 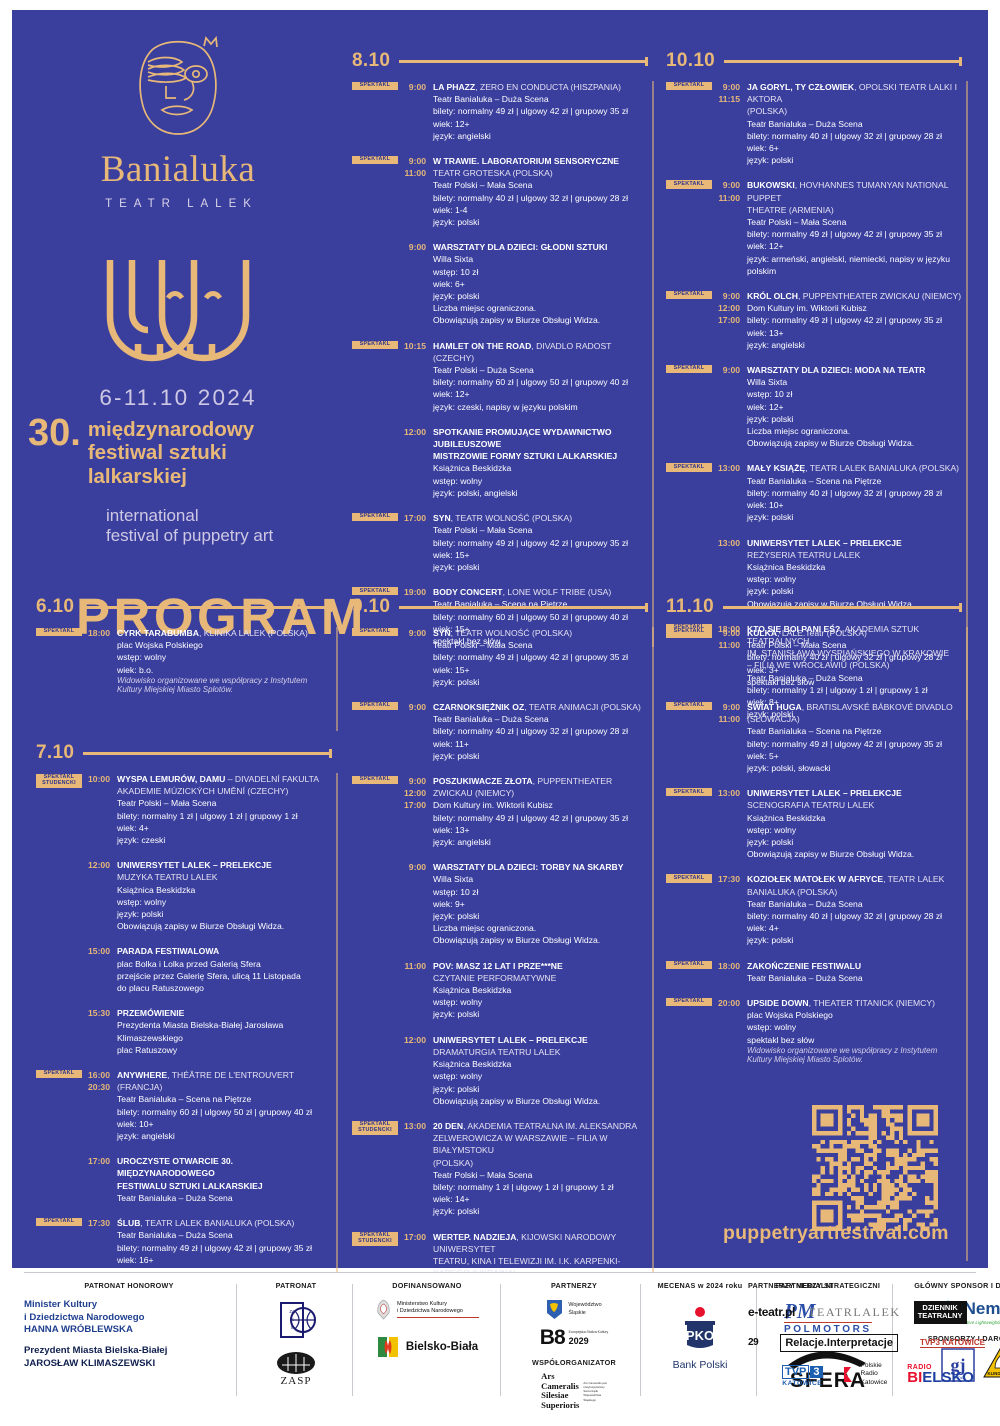 What do you see at coordinates (763, 928) in the screenshot?
I see `event-info-line: wiek: 4+` at bounding box center [763, 928].